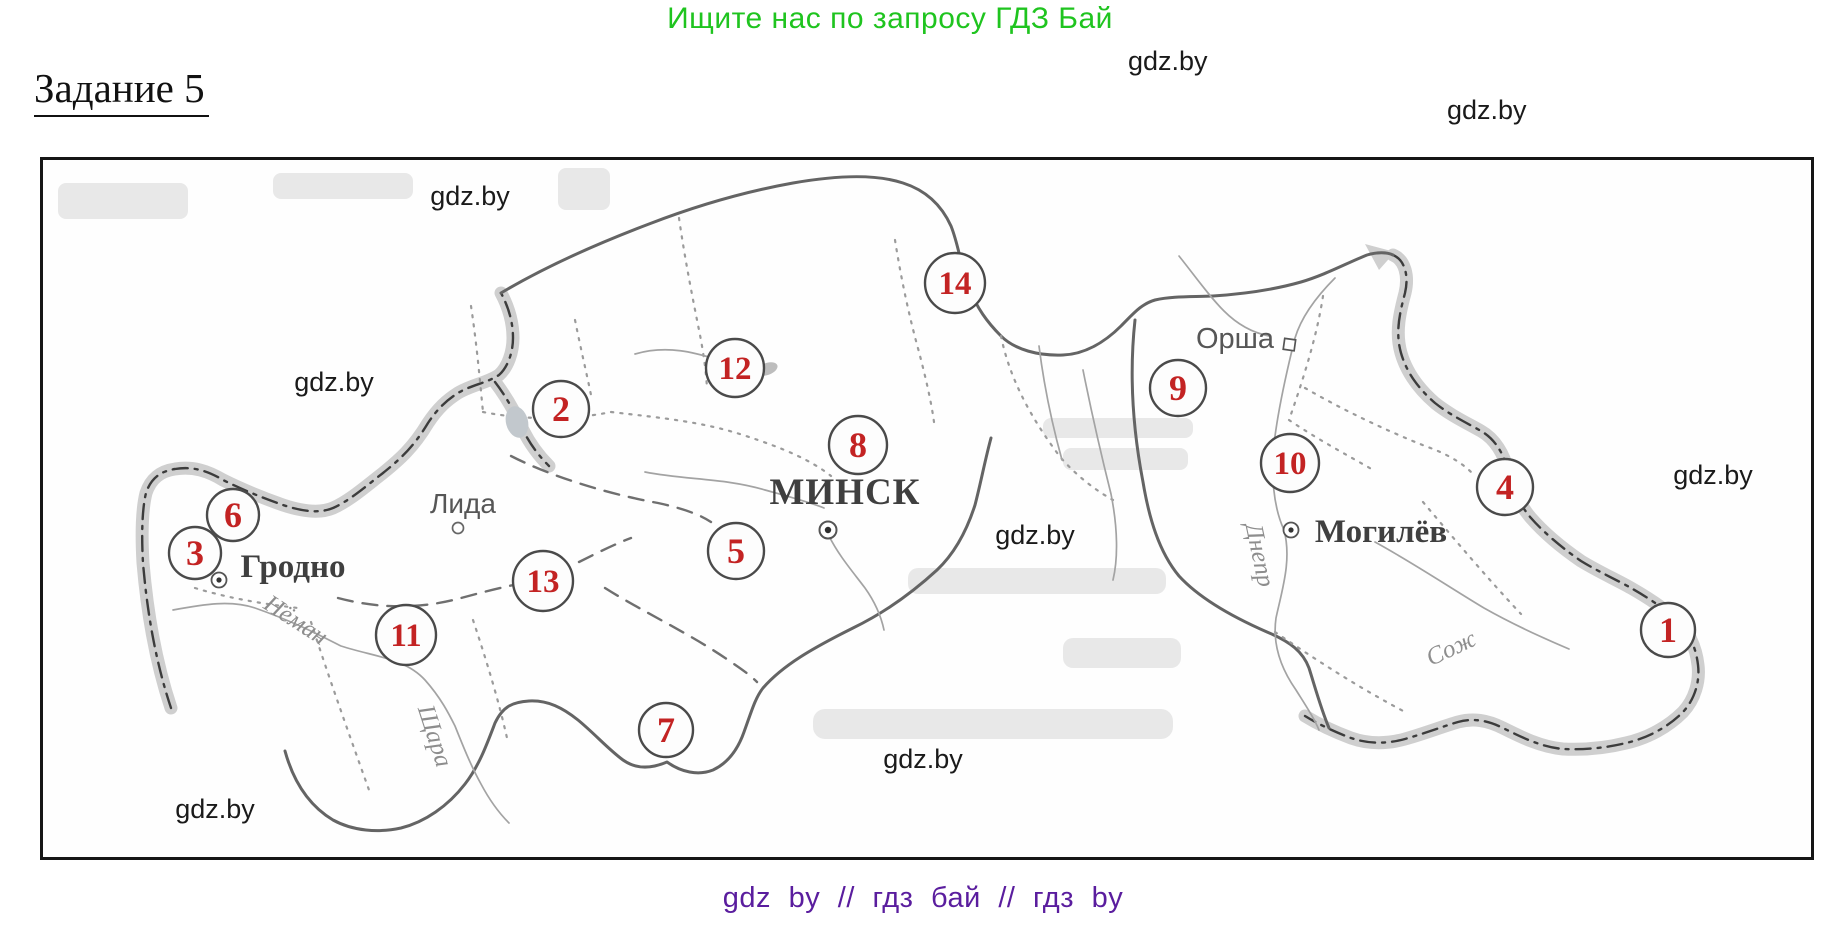 The width and height of the screenshot is (1846, 925). What do you see at coordinates (1303, 504) in the screenshot?
I see `river-dnepr` at bounding box center [1303, 504].